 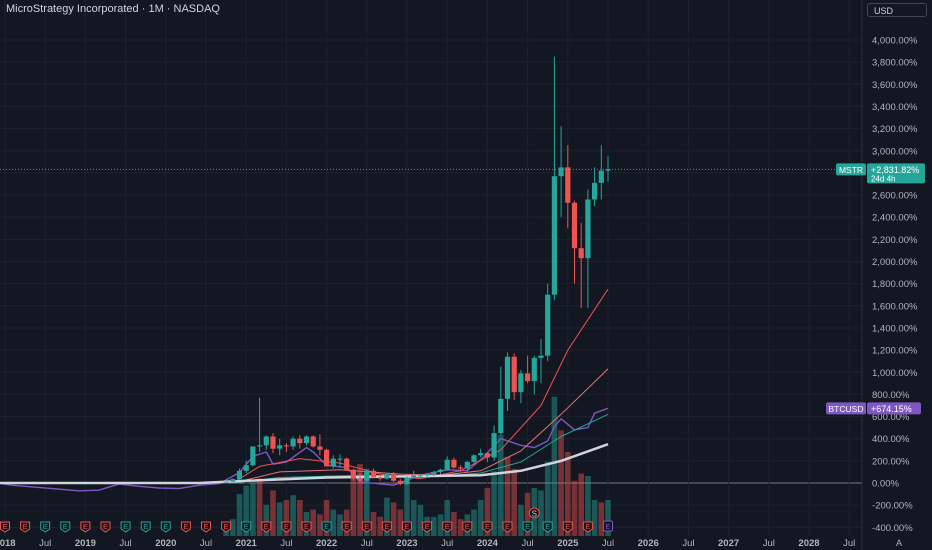 What do you see at coordinates (895, 373) in the screenshot?
I see `y-tick-label: 1,000.00%` at bounding box center [895, 373].